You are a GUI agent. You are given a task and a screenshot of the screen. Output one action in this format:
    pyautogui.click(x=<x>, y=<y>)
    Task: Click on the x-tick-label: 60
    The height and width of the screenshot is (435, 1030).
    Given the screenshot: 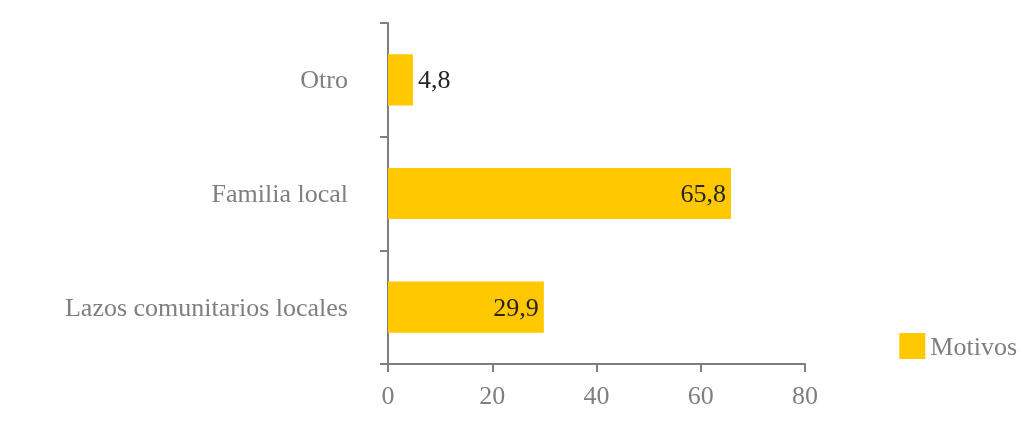 What is the action you would take?
    pyautogui.click(x=700, y=395)
    